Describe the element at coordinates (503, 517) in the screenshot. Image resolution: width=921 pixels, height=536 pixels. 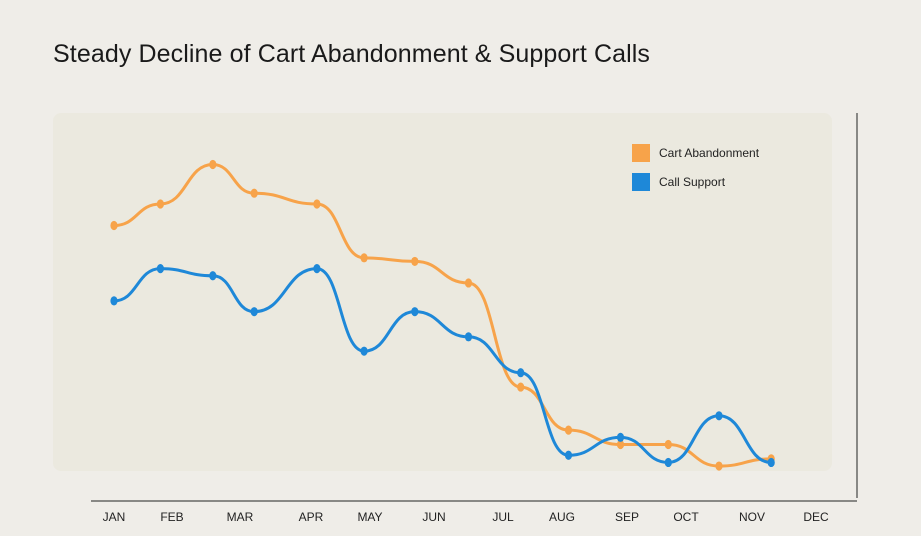
I see `x-tick-label-jul: JUL` at that location.